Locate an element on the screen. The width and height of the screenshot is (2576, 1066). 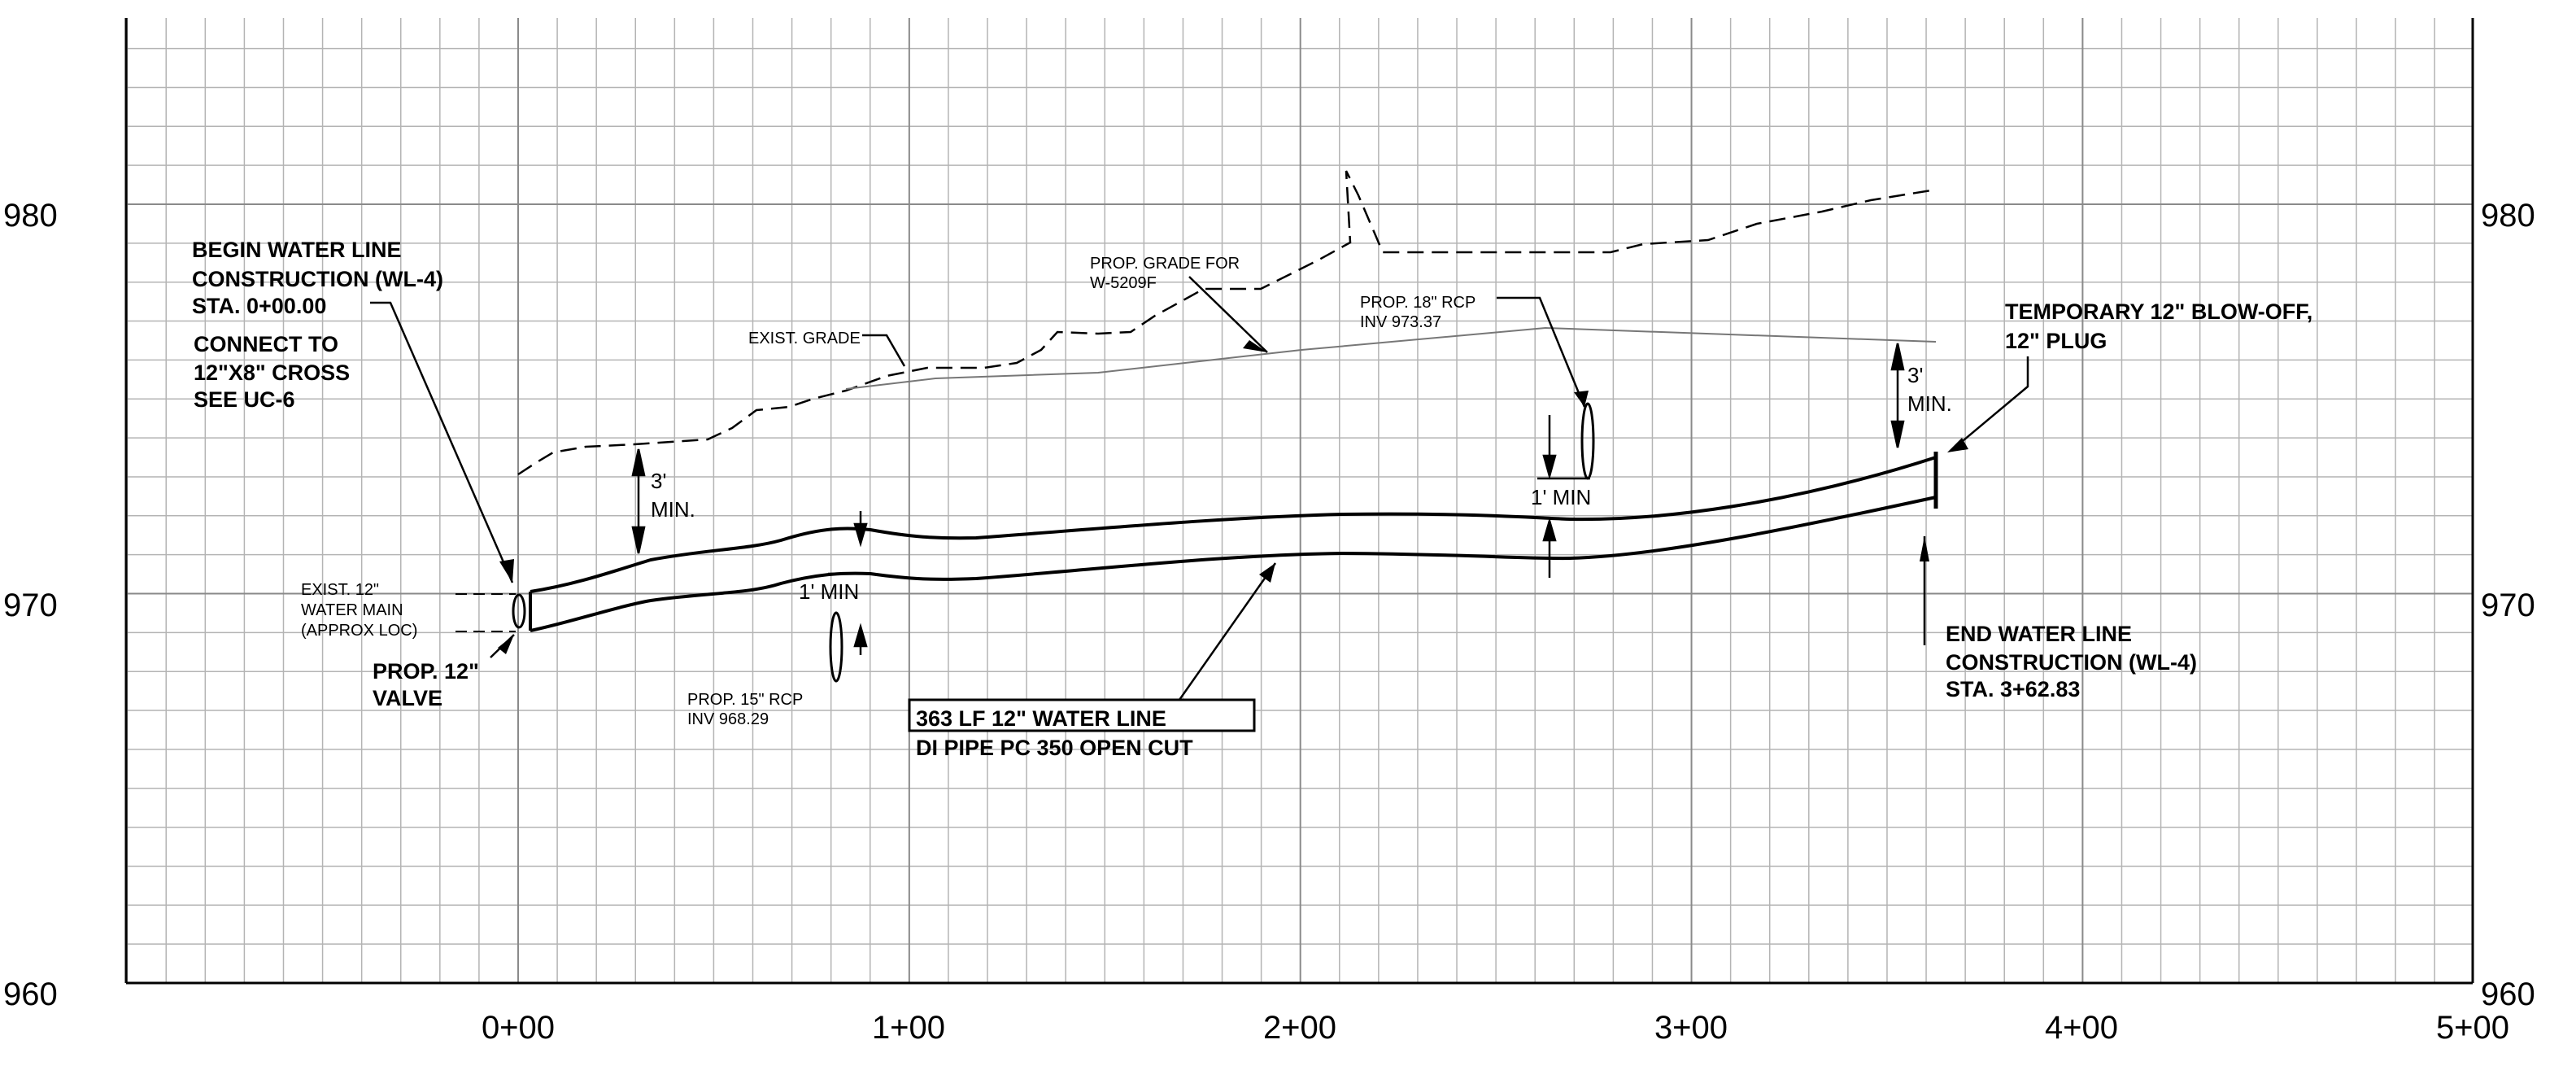
elev-label-960-right: 960 is located at coordinates (2508, 994).